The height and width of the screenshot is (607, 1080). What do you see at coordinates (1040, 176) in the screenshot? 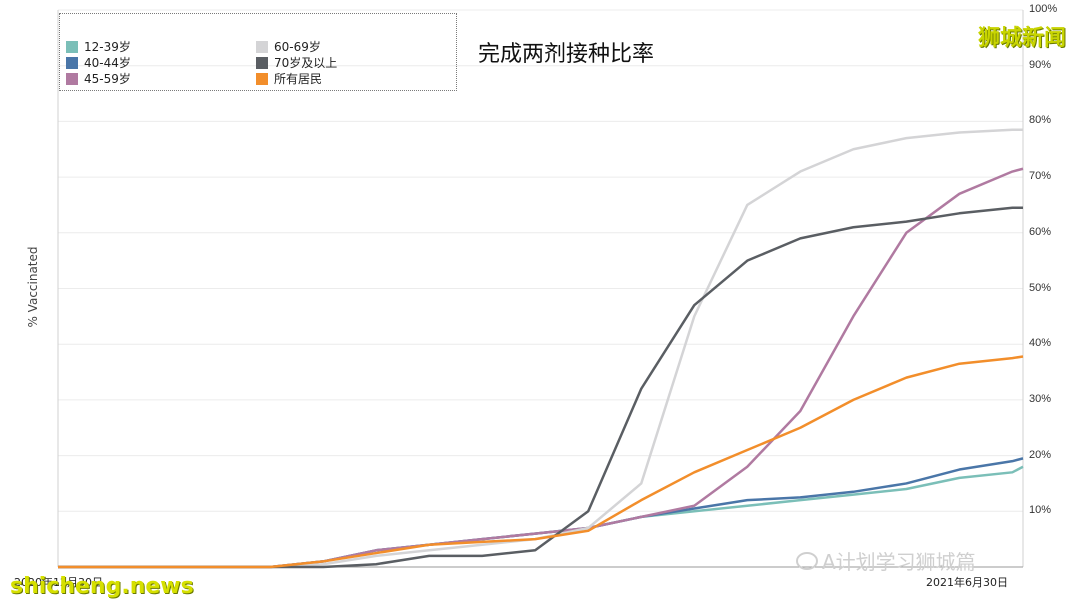
I see `y-tick-label: 70%` at bounding box center [1040, 176].